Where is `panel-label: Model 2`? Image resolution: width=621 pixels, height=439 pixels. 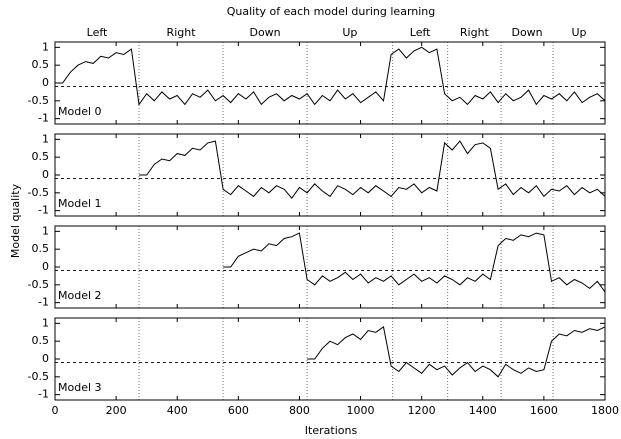
panel-label: Model 2 is located at coordinates (80, 295).